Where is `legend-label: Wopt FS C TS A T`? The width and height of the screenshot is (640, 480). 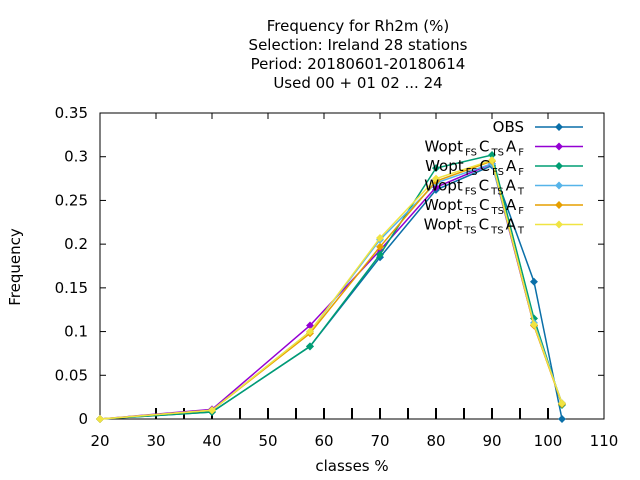 legend-label: Wopt FS C TS A T is located at coordinates (474, 187).